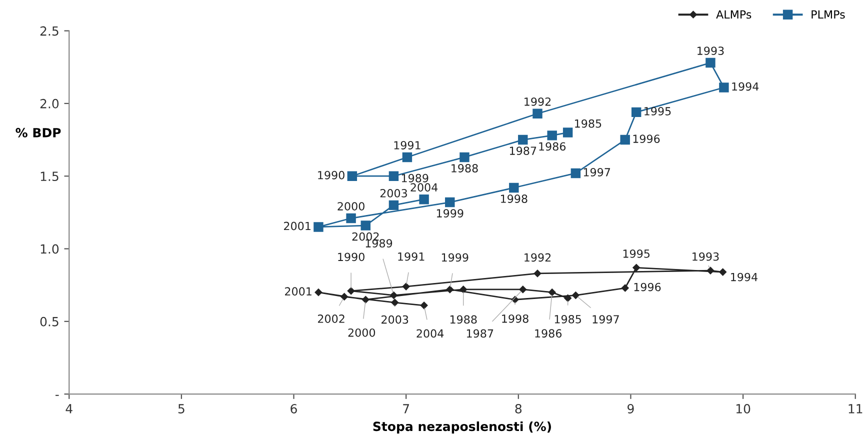  I want to click on x-tick-label: 7, so click(406, 409).